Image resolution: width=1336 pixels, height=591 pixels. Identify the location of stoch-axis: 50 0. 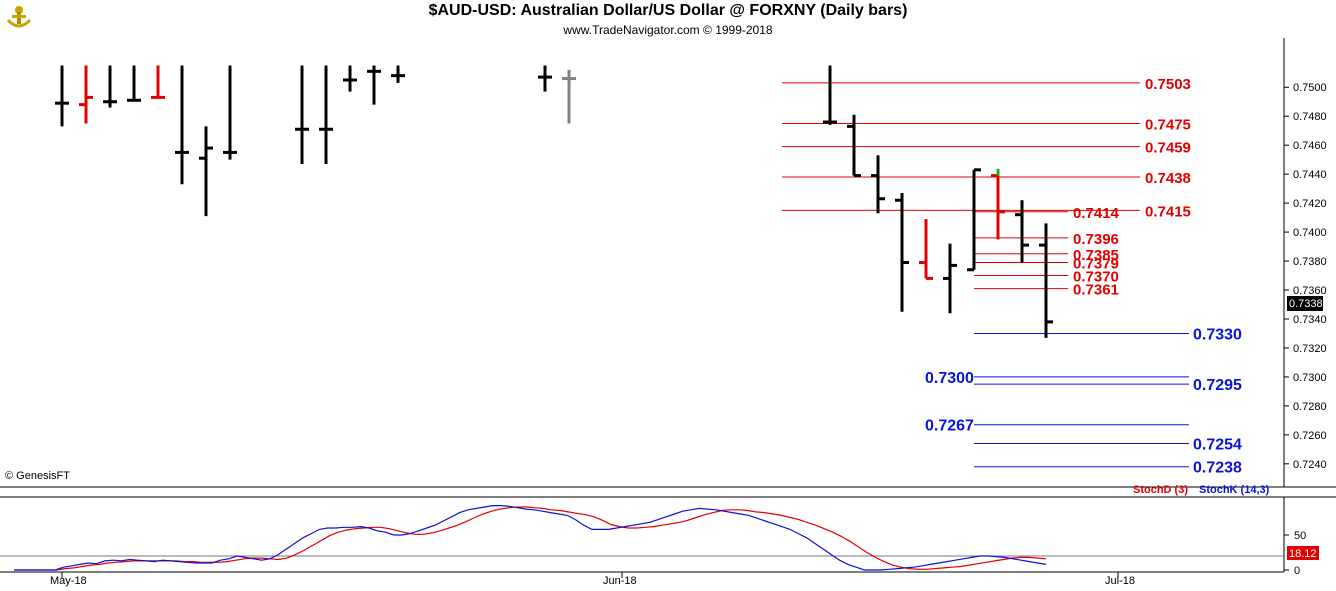
(653, 553).